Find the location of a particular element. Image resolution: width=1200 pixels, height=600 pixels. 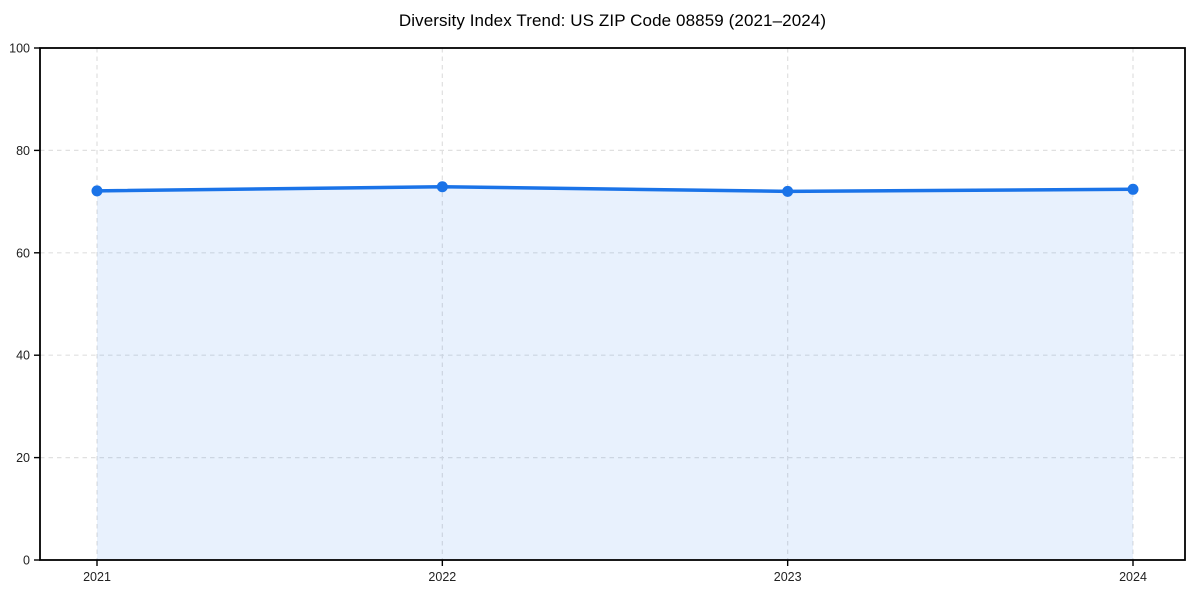

y-axis-tick-label: 40 is located at coordinates (23, 356).